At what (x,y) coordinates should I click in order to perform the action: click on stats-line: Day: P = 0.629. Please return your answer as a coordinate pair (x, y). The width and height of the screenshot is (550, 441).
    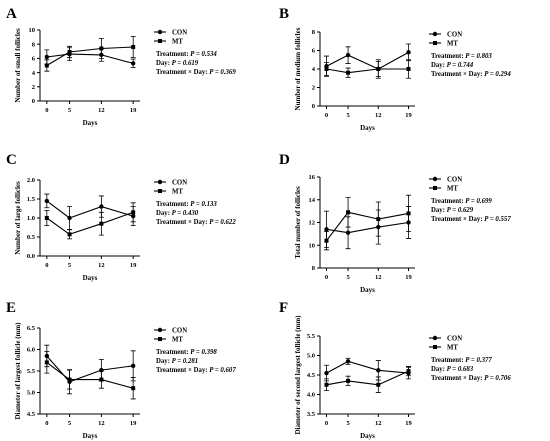
    Looking at the image, I should click on (452, 210).